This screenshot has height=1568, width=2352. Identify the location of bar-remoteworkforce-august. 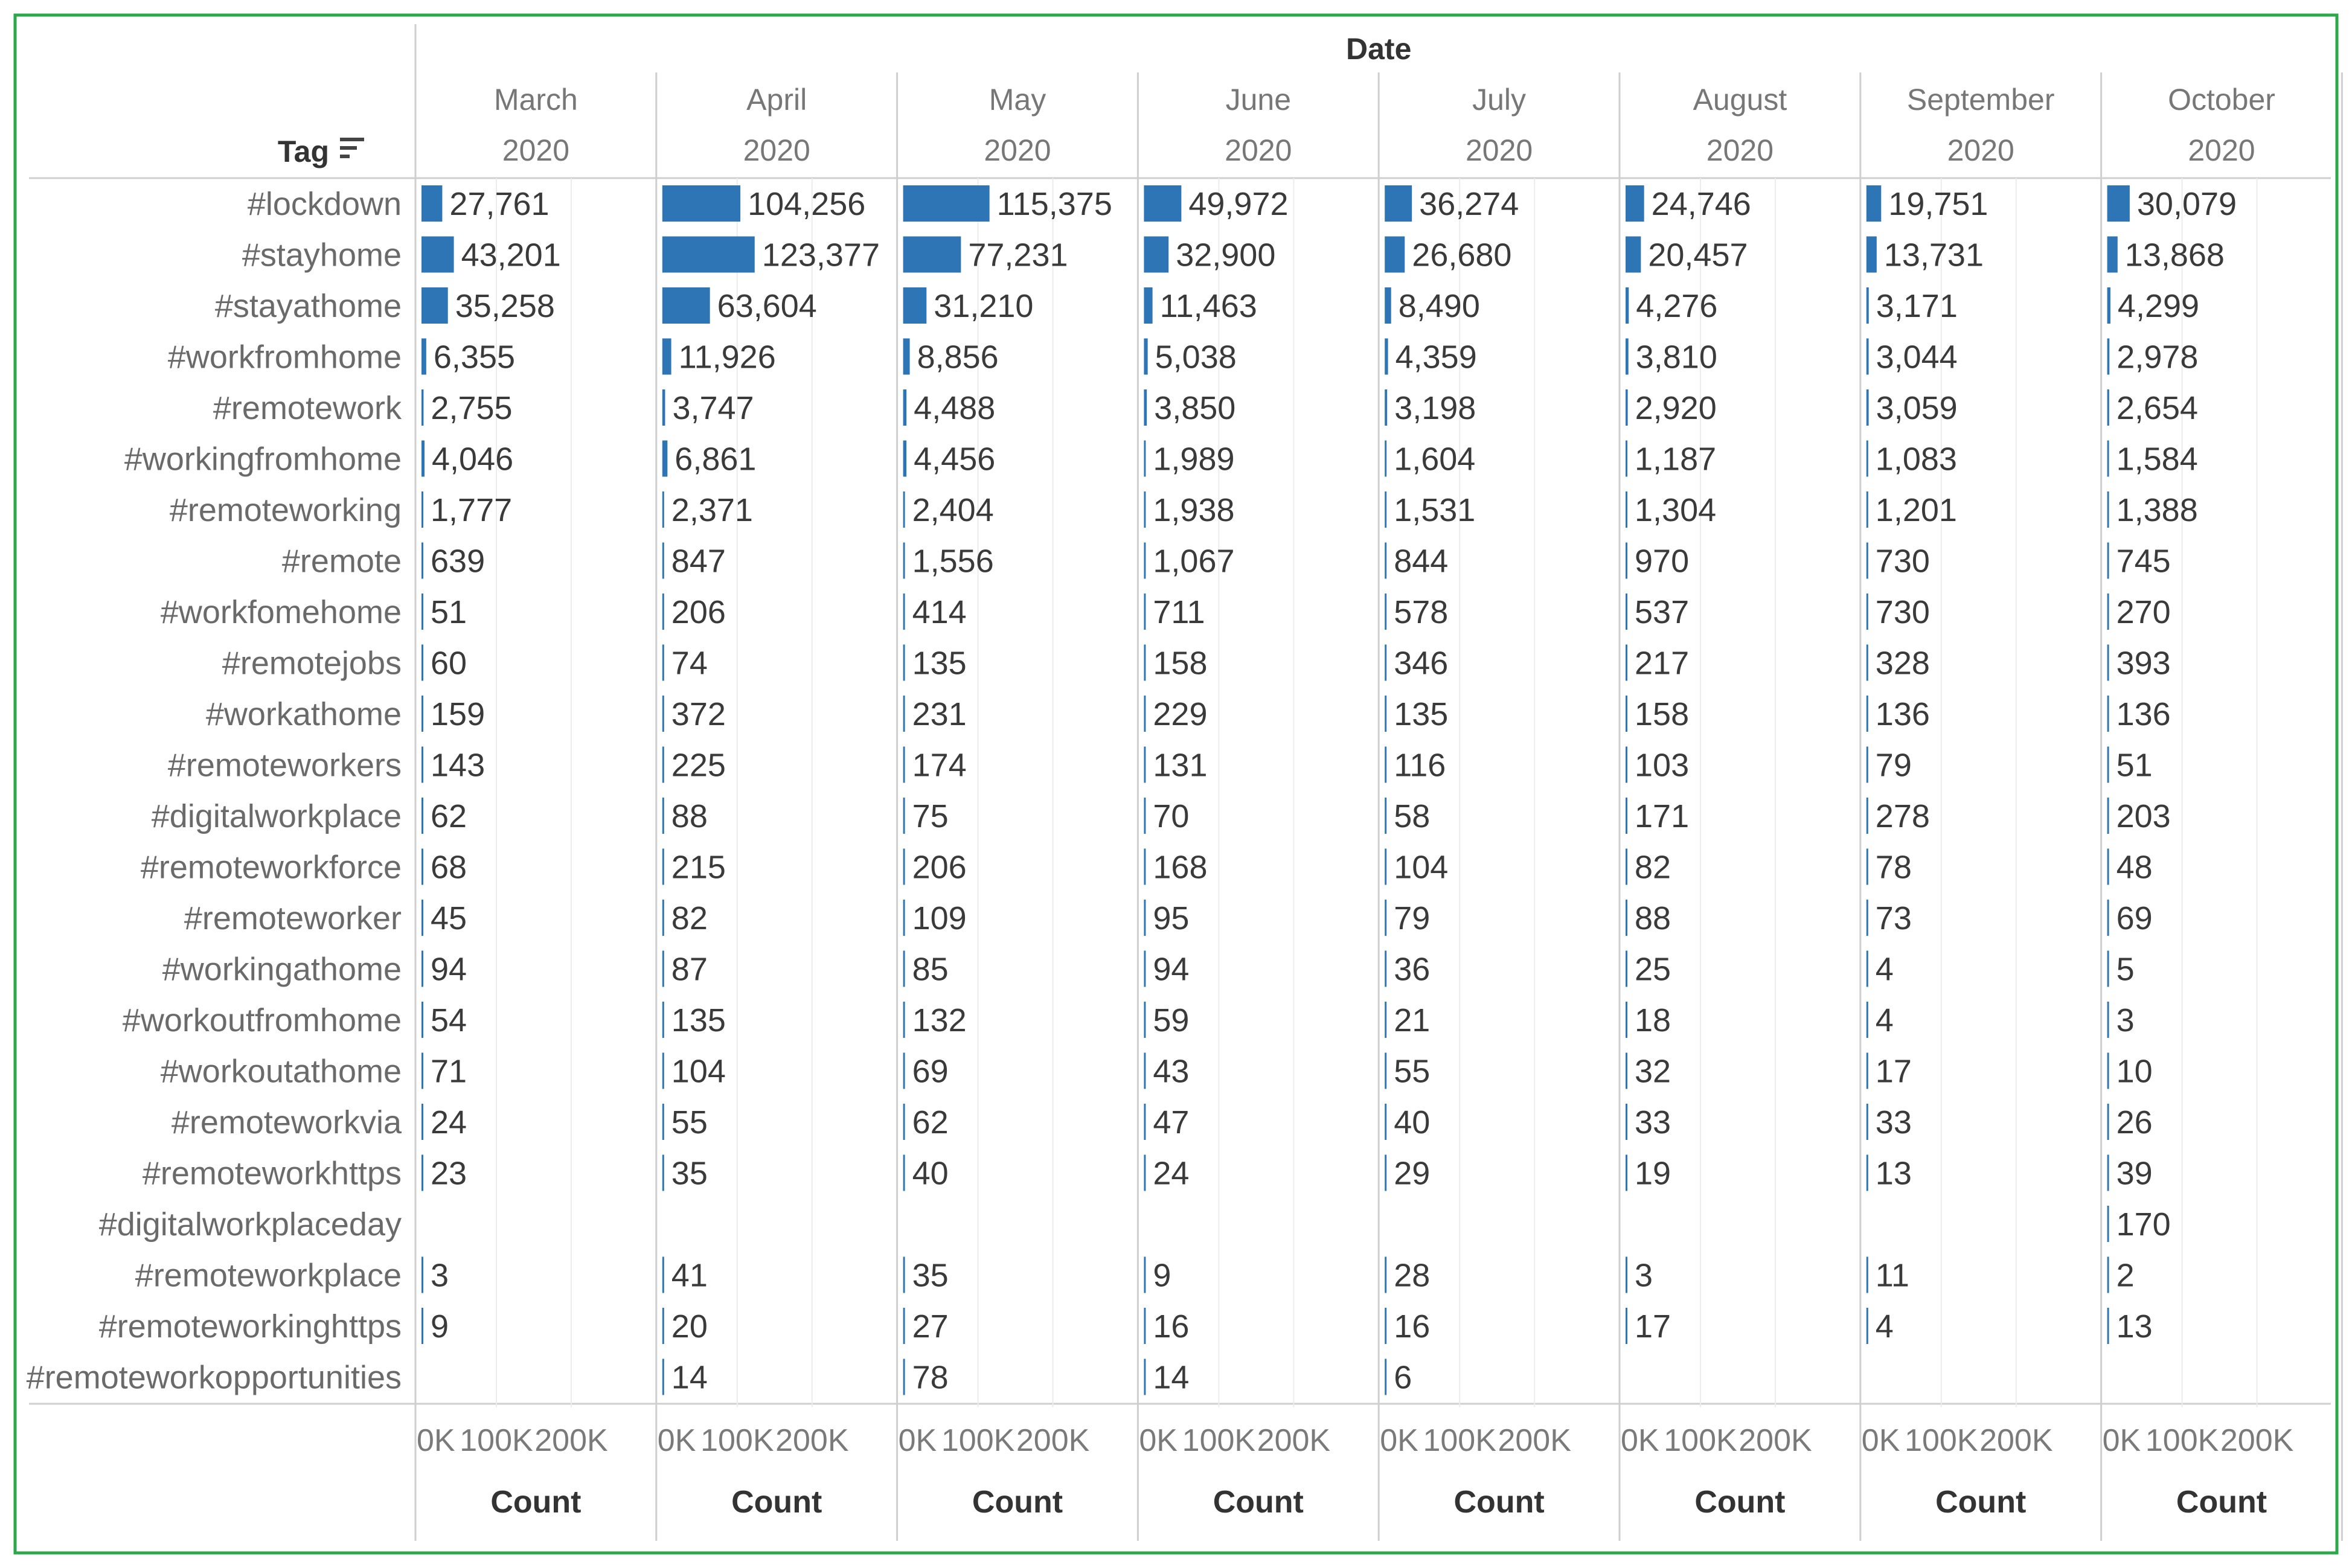
(1626, 866).